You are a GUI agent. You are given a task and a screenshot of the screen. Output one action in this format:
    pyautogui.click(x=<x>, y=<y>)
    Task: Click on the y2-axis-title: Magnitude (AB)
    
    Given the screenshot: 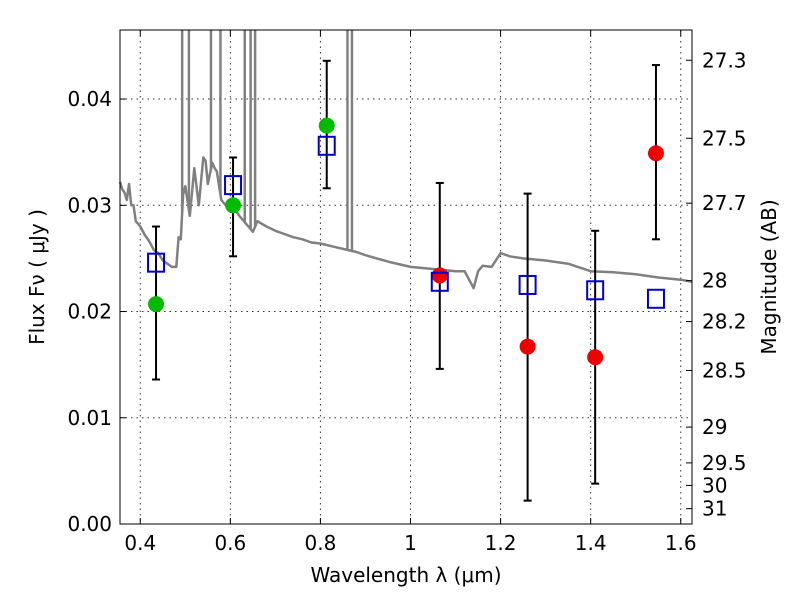 What is the action you would take?
    pyautogui.click(x=769, y=276)
    